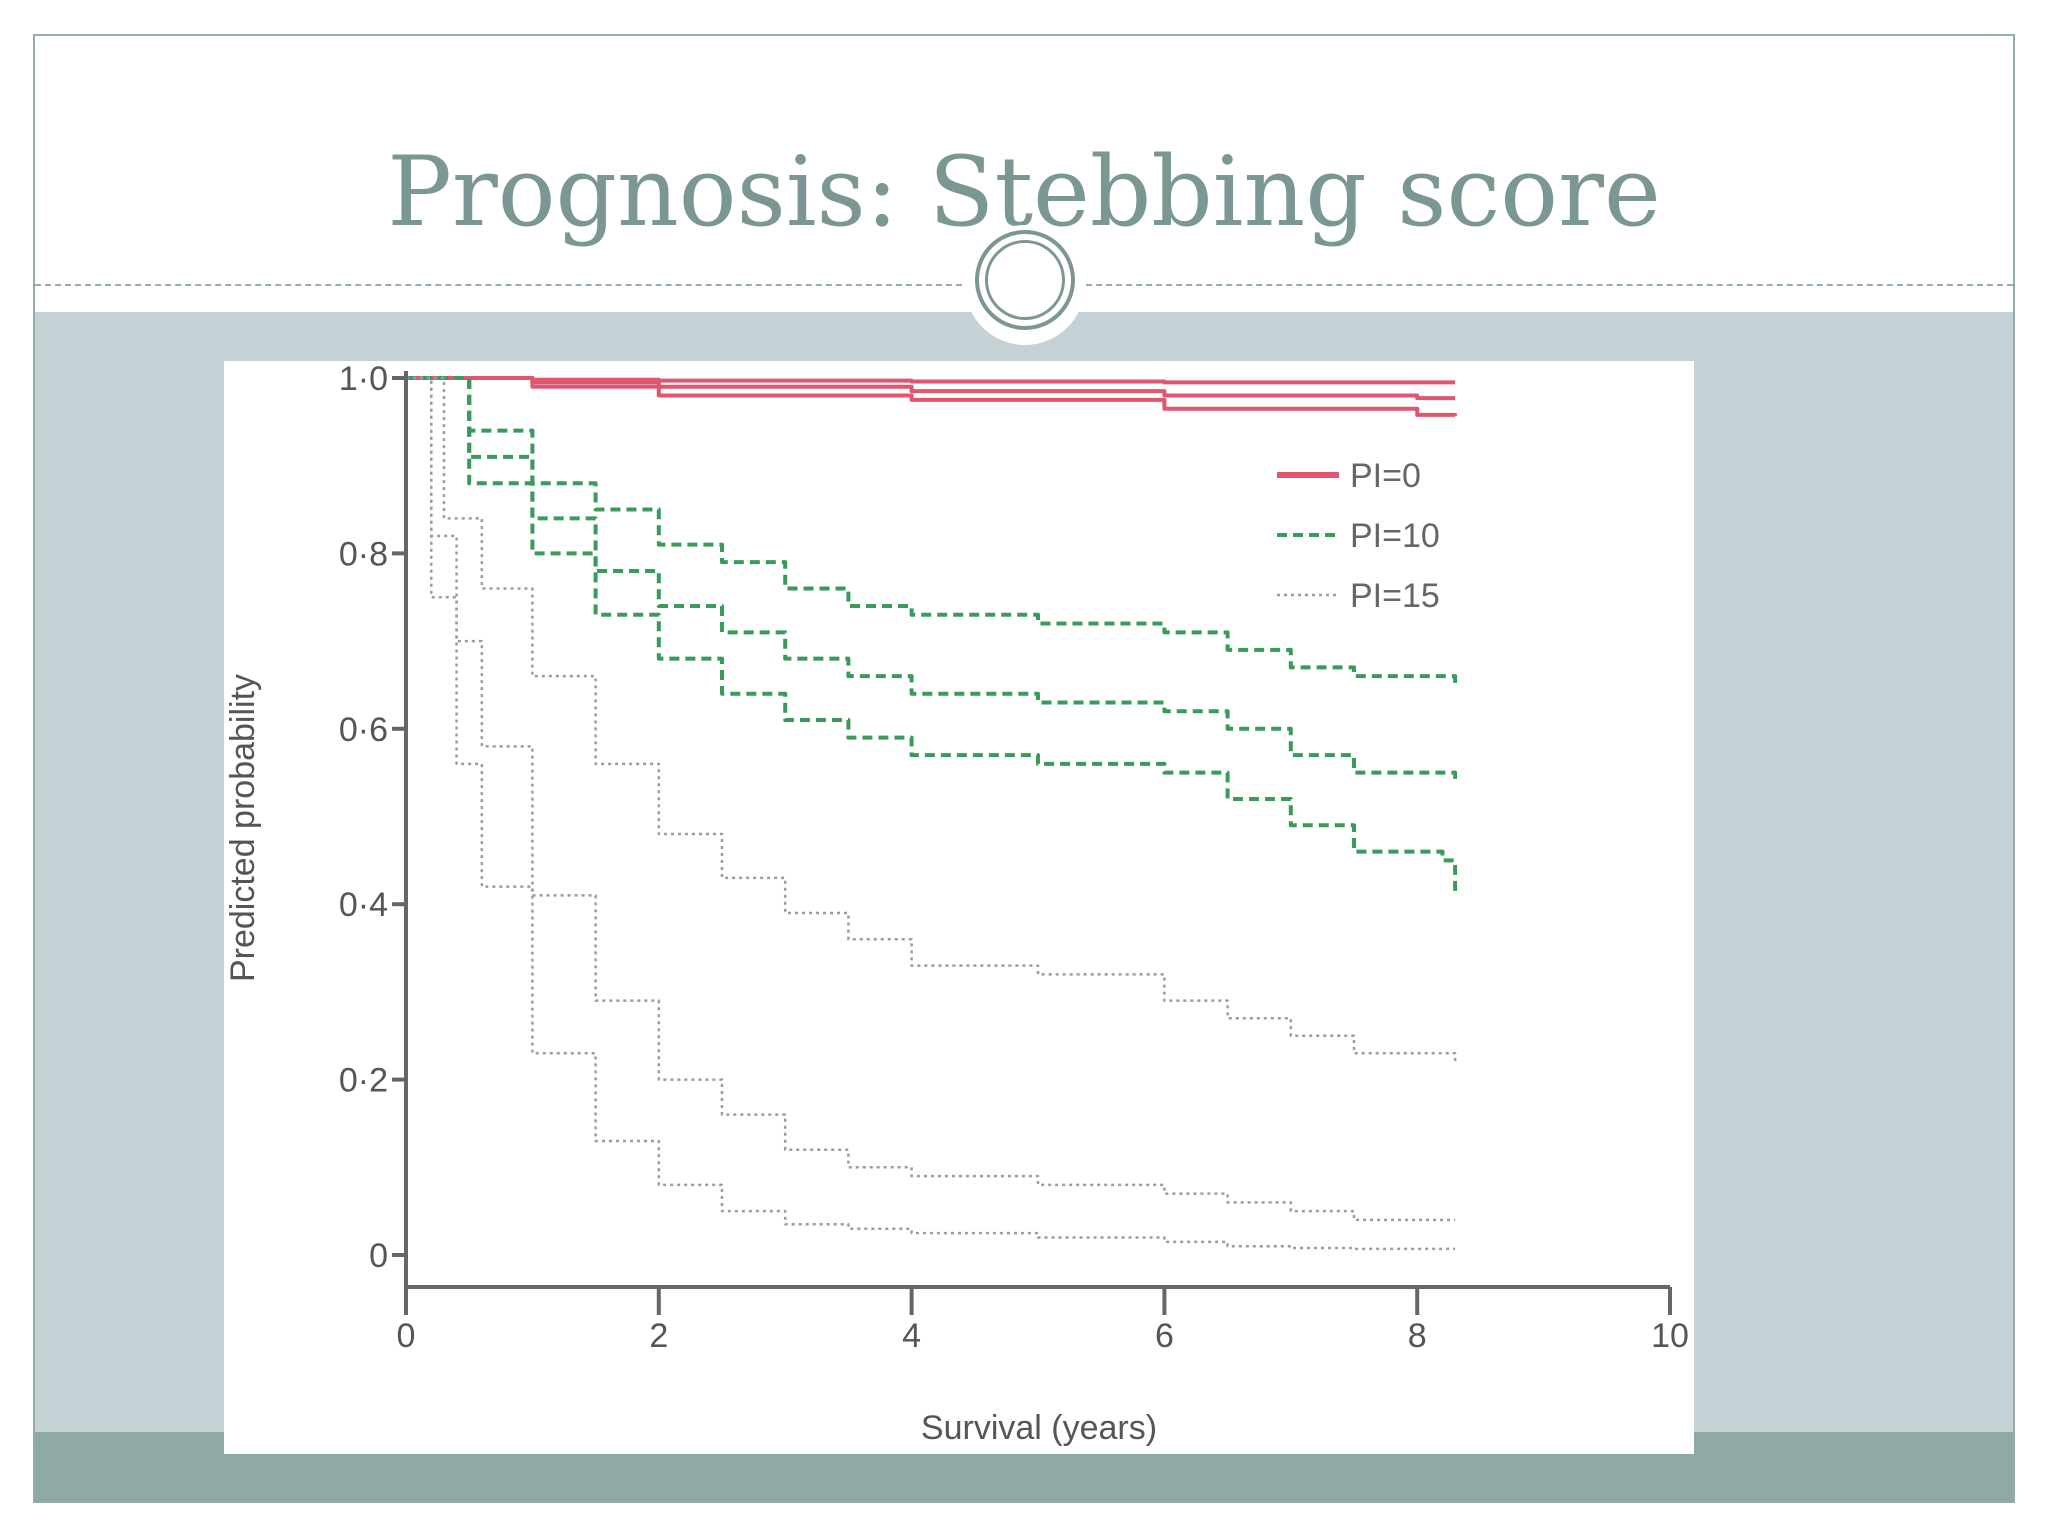 This screenshot has width=2048, height=1536. I want to click on x-tick-label: 4, so click(911, 1336).